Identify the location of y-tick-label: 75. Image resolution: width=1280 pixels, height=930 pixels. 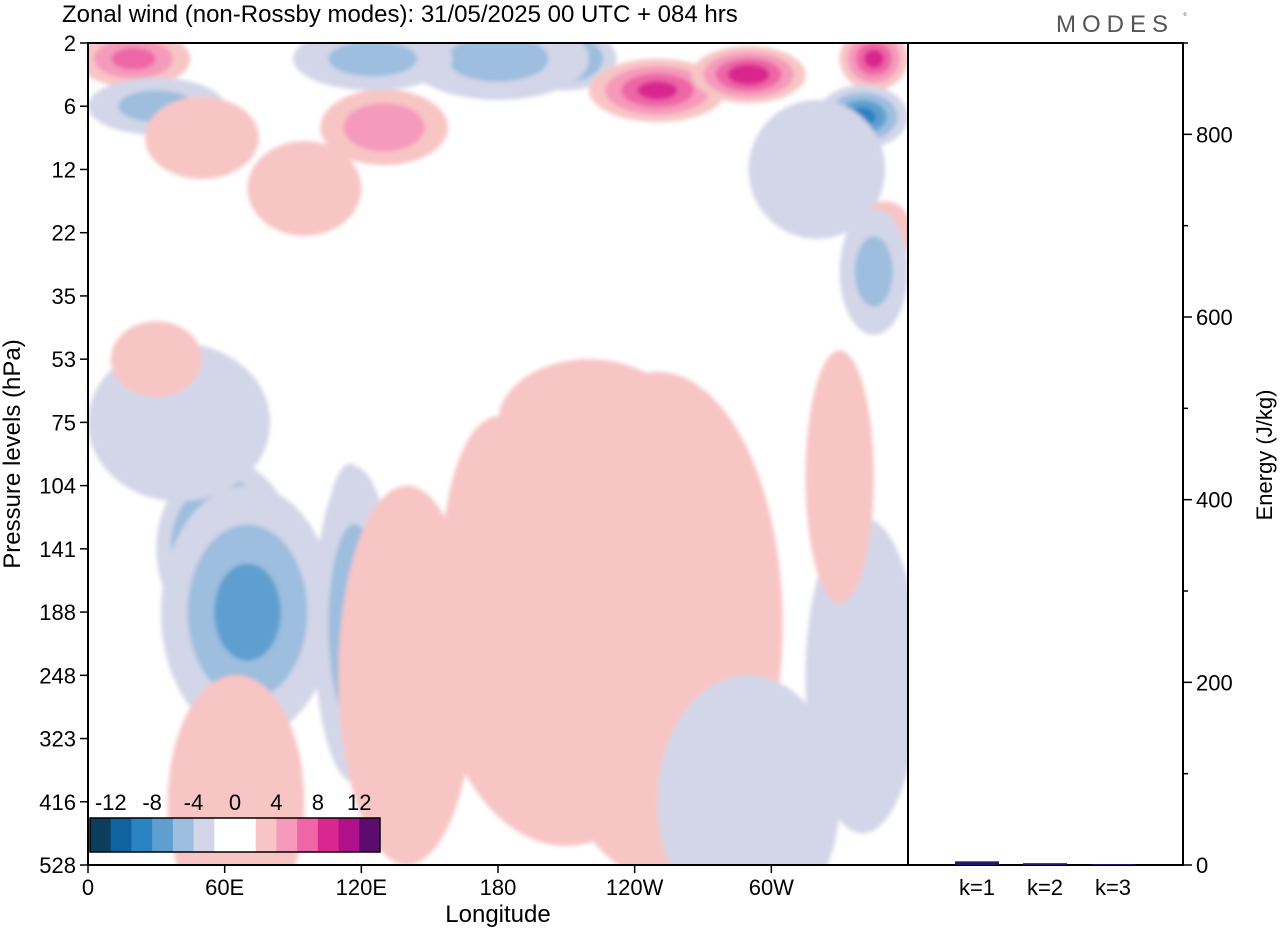
(64, 422).